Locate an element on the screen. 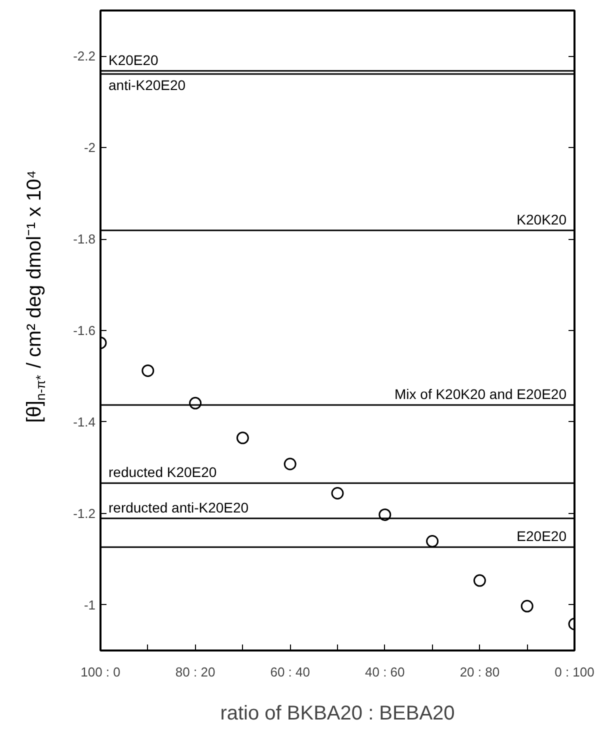  x-tick-label: 20 : 80 is located at coordinates (480, 672).